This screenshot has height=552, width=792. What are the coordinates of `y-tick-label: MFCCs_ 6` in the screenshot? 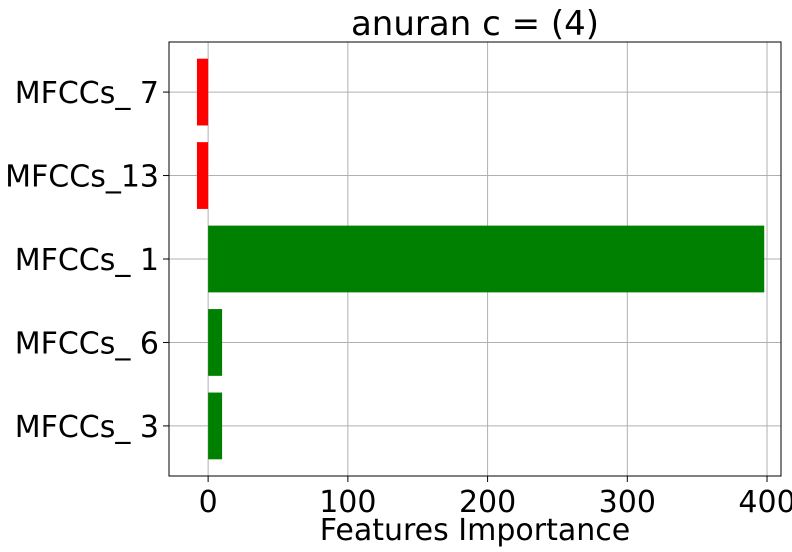 It's located at (87, 343).